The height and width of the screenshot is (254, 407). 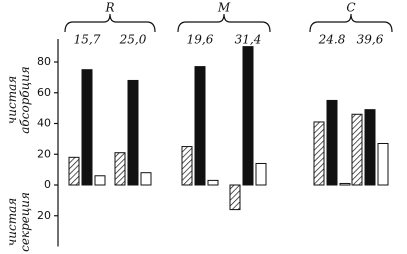 What do you see at coordinates (44, 92) in the screenshot?
I see `y-tick-label: 60` at bounding box center [44, 92].